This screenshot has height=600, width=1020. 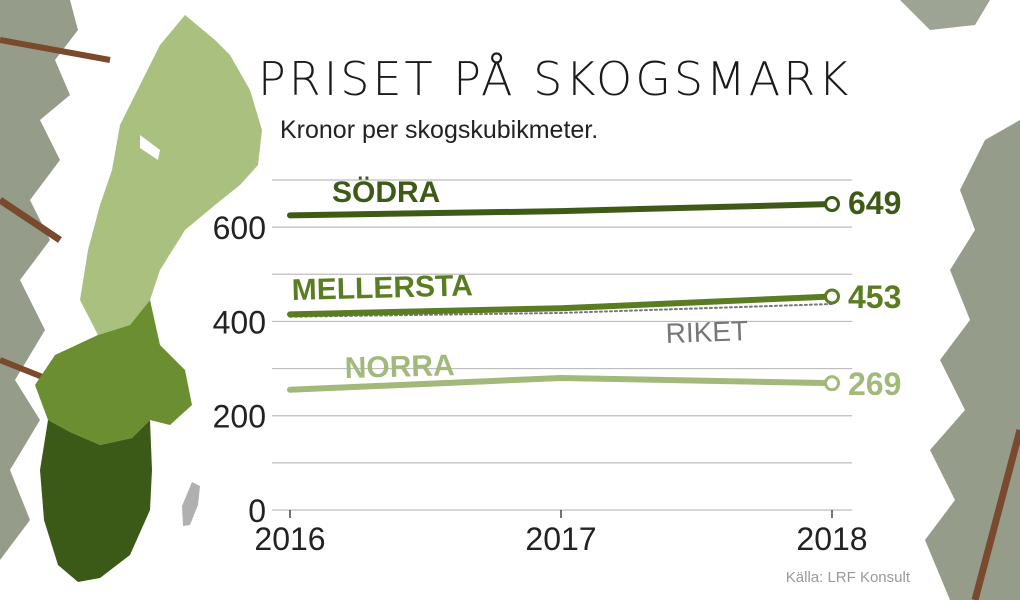 I want to click on x-axis: 2016 2017 2018, so click(x=561, y=533).